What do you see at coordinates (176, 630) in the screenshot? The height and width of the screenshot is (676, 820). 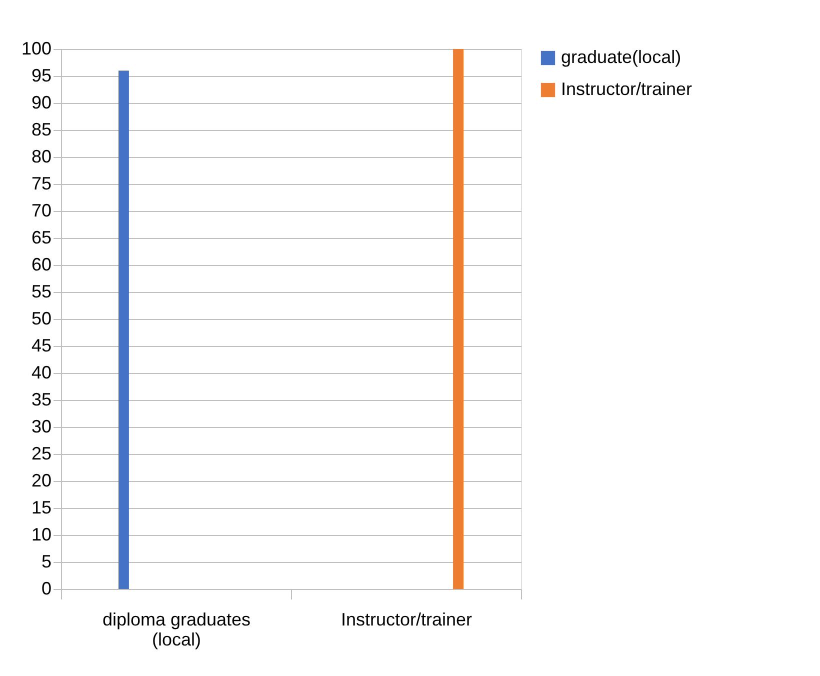 I see `x-tick-label: diploma graduates (local)` at bounding box center [176, 630].